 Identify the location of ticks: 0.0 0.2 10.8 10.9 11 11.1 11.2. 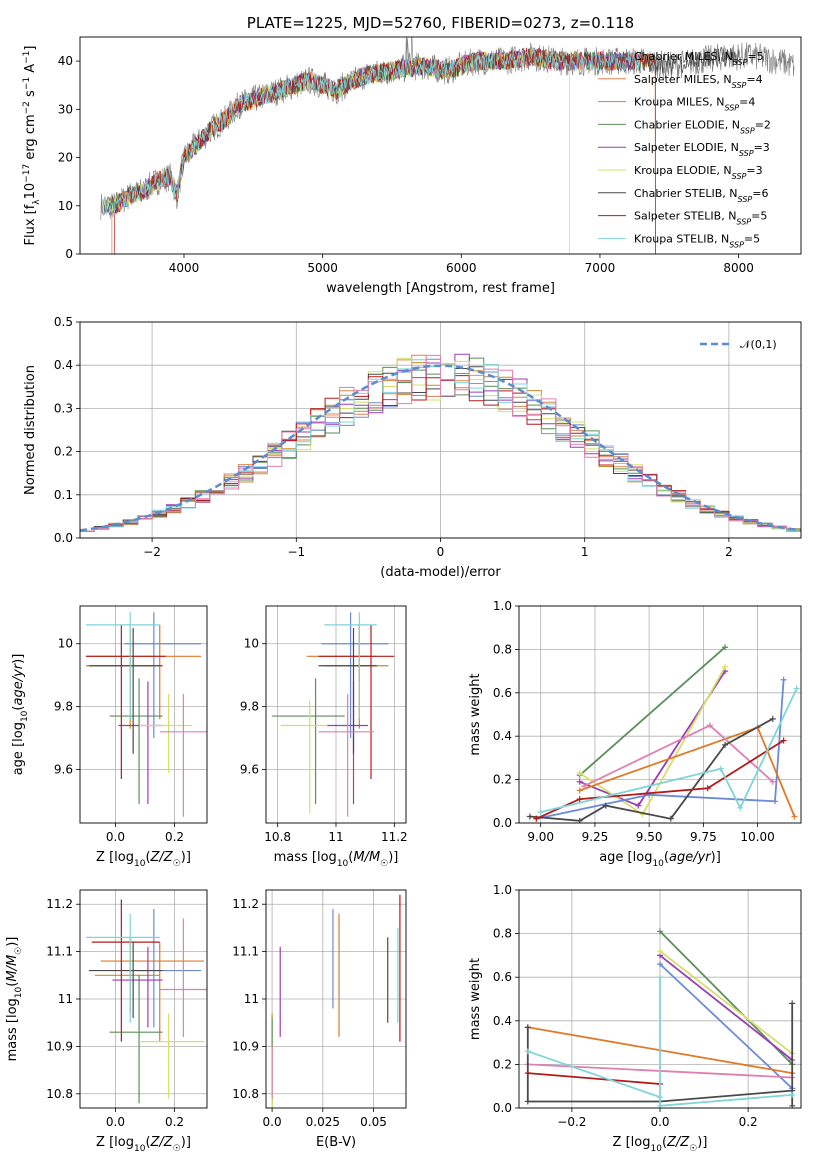
(115, 1013).